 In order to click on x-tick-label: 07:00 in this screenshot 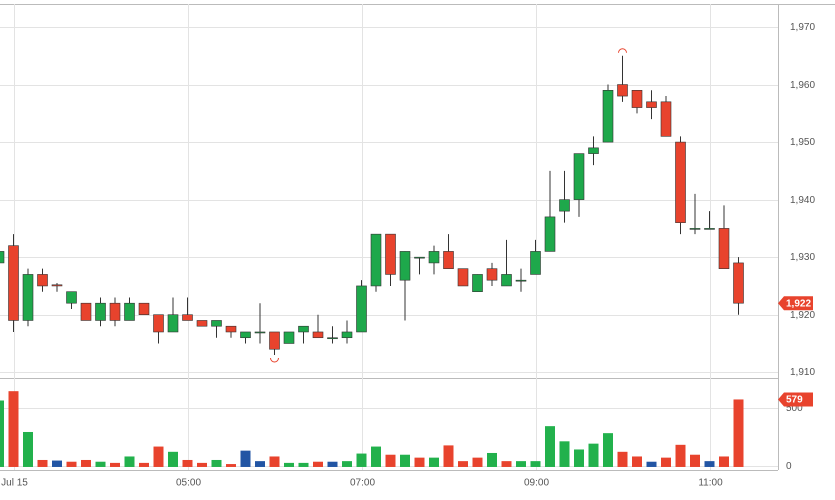, I will do `click(362, 483)`.